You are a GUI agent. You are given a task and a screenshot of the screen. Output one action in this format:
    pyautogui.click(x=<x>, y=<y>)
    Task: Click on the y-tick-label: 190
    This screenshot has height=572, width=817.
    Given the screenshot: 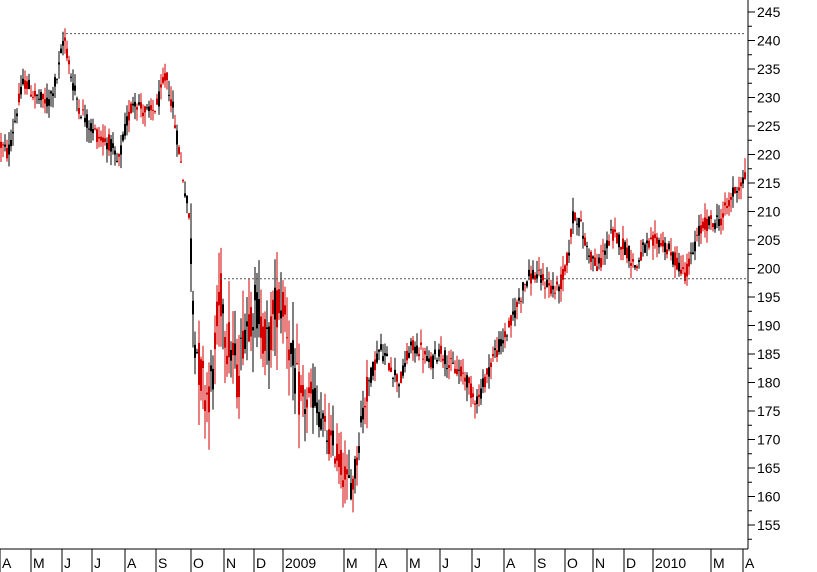 What is the action you would take?
    pyautogui.click(x=769, y=326)
    